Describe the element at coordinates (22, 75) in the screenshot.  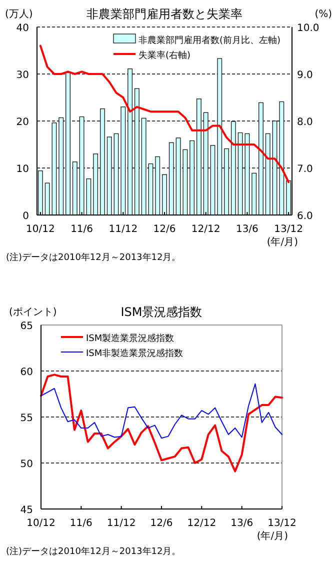
I see `y-tick-label: 30` at that location.